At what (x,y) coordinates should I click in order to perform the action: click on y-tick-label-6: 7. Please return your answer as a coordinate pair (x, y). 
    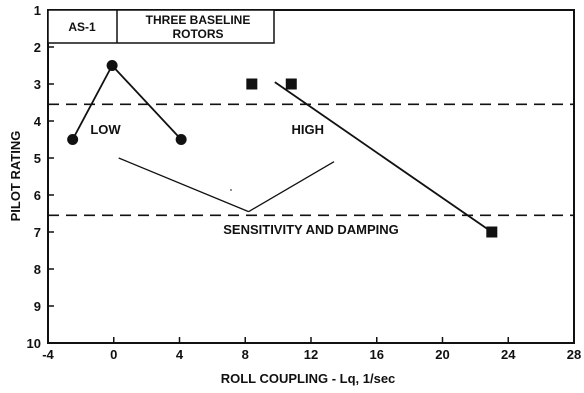
    Looking at the image, I should click on (37, 232).